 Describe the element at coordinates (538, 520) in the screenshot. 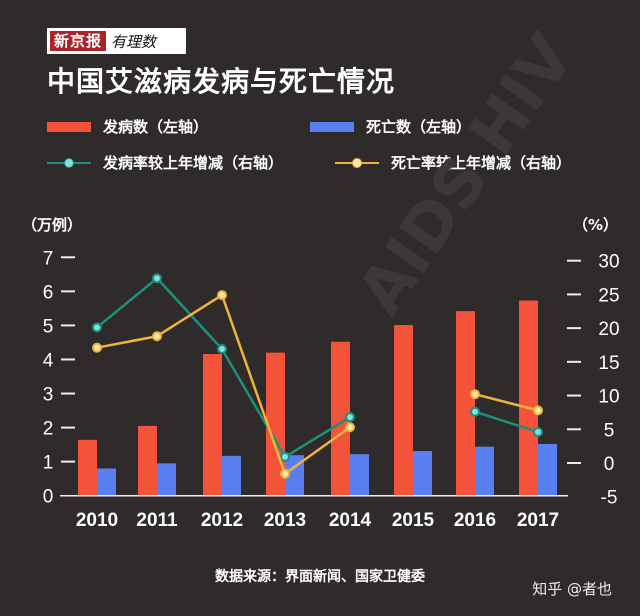

I see `x-tick-label: 2017` at that location.